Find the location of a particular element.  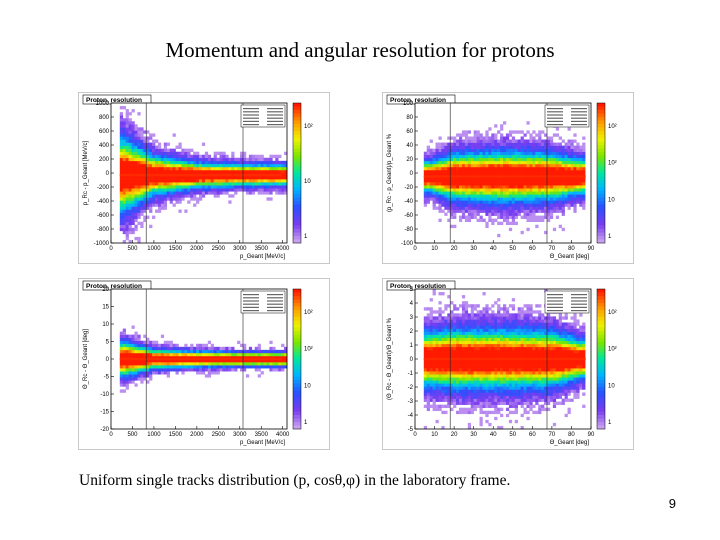

x-tick-label: 2000 is located at coordinates (197, 435).